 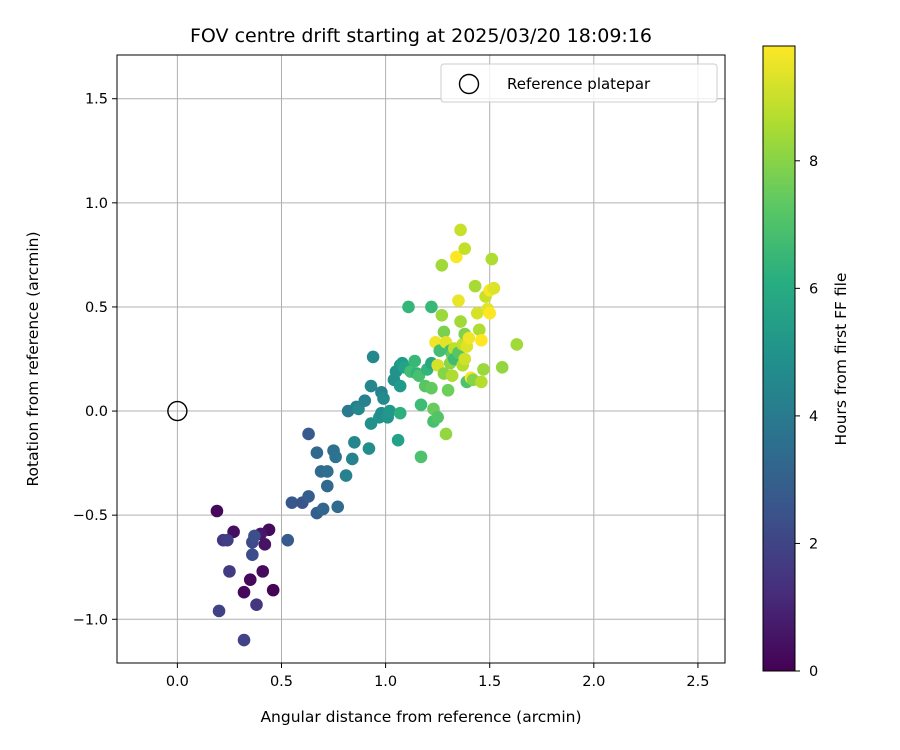 What do you see at coordinates (96, 412) in the screenshot?
I see `y-tick-label: 0.0` at bounding box center [96, 412].